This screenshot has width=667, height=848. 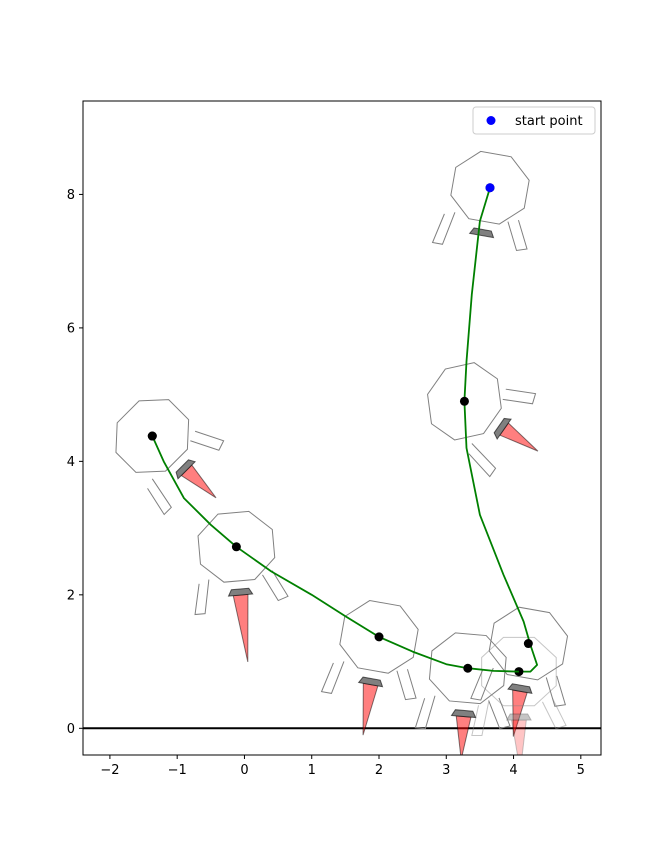 What do you see at coordinates (446, 770) in the screenshot?
I see `x-tick-label: 3` at bounding box center [446, 770].